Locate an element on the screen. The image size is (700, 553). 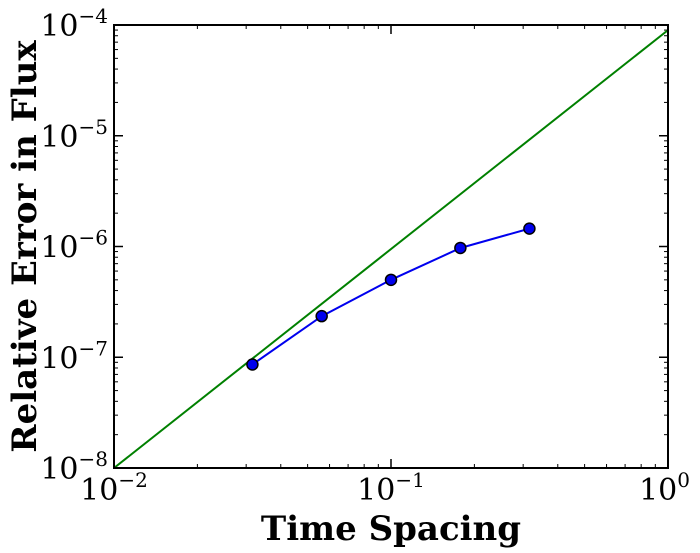
y-tick-label: 10⁻⁷ is located at coordinates (74, 356).